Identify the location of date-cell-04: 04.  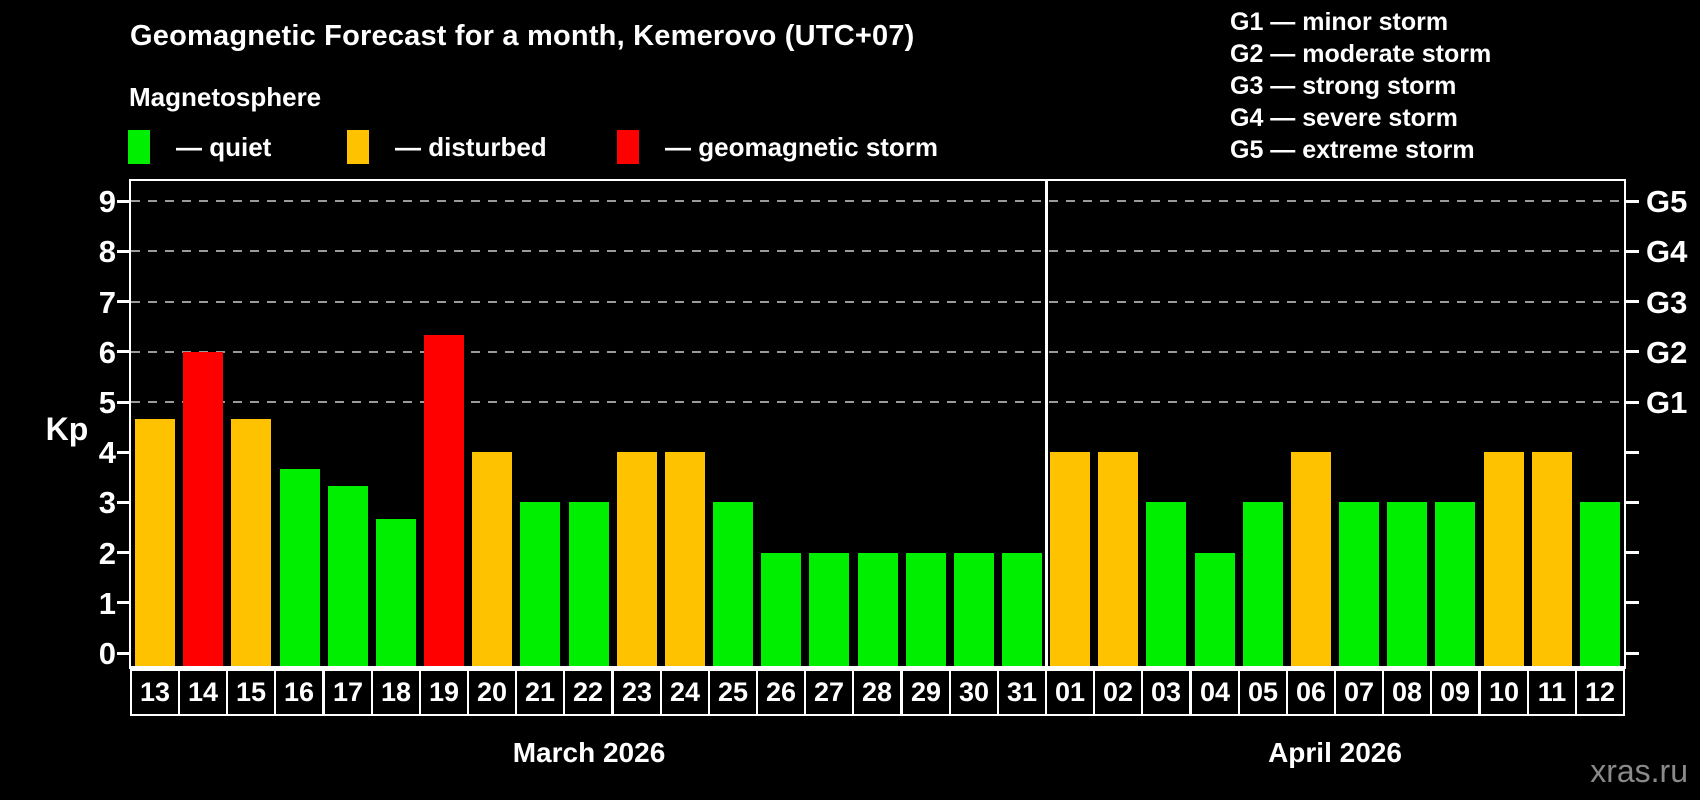
(1215, 692).